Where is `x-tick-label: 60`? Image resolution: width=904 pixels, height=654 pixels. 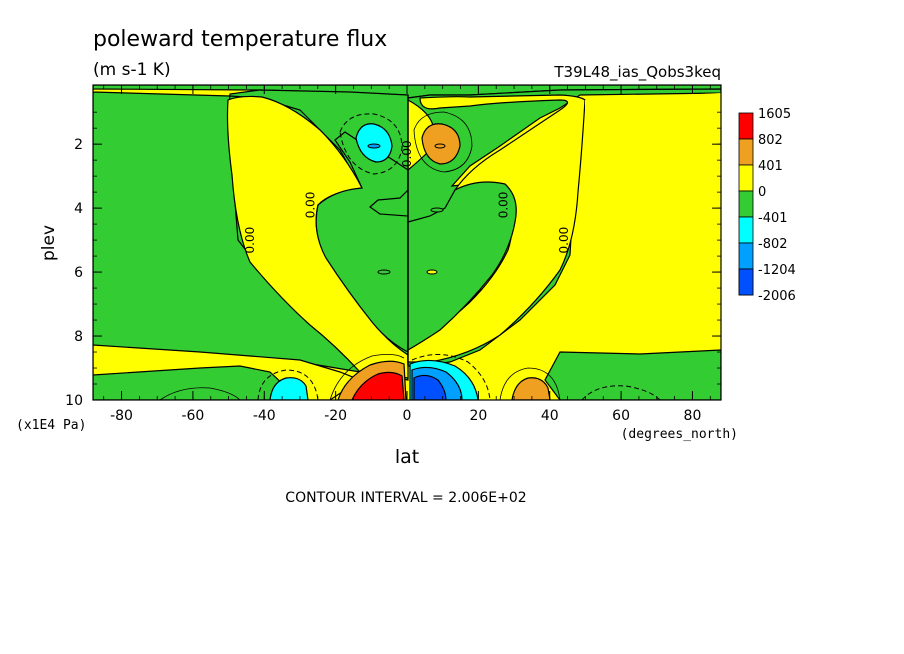
x-tick-label: 60 is located at coordinates (621, 416).